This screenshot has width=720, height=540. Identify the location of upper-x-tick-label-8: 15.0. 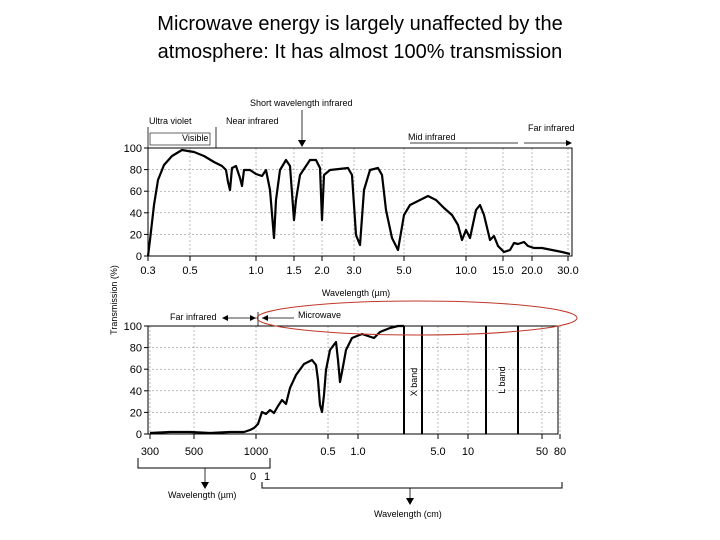
(502, 271).